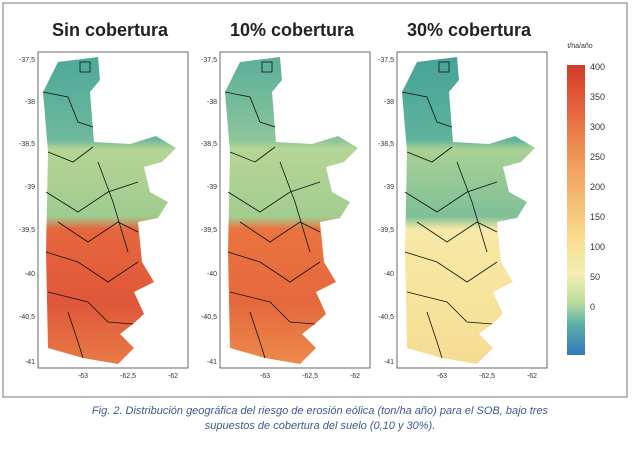  Describe the element at coordinates (597, 97) in the screenshot. I see `colorbar-label: 350` at that location.